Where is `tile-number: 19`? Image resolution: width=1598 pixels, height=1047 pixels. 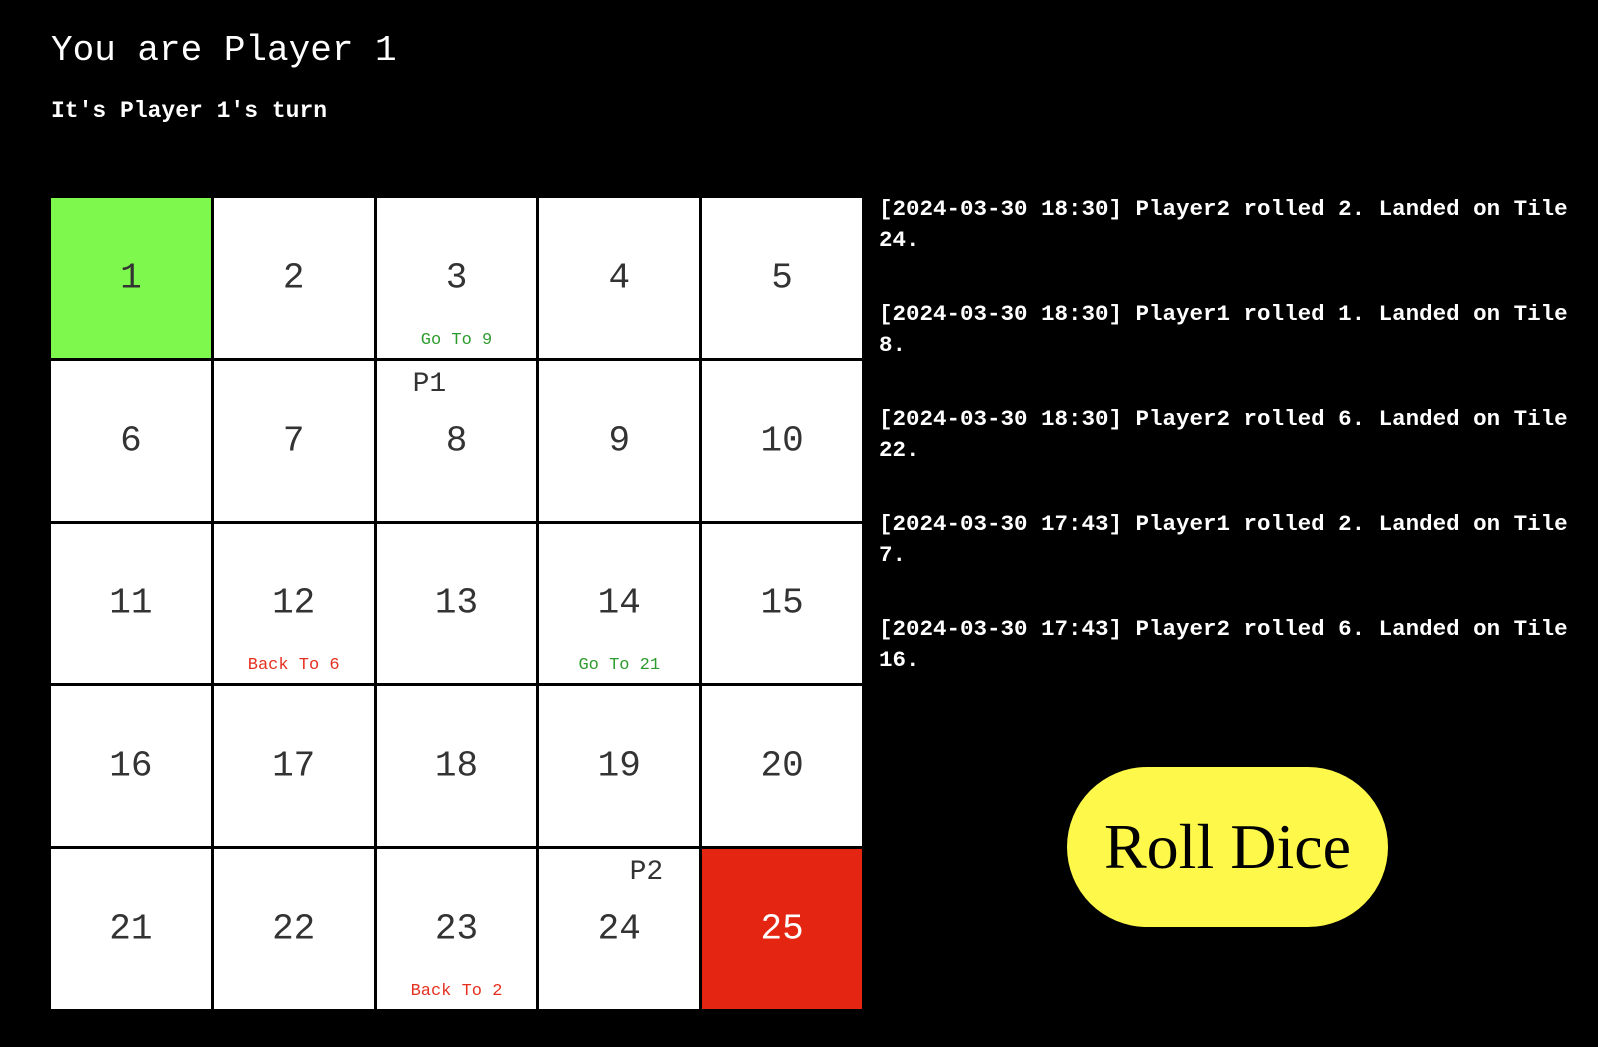 tile-number: 19 is located at coordinates (619, 766).